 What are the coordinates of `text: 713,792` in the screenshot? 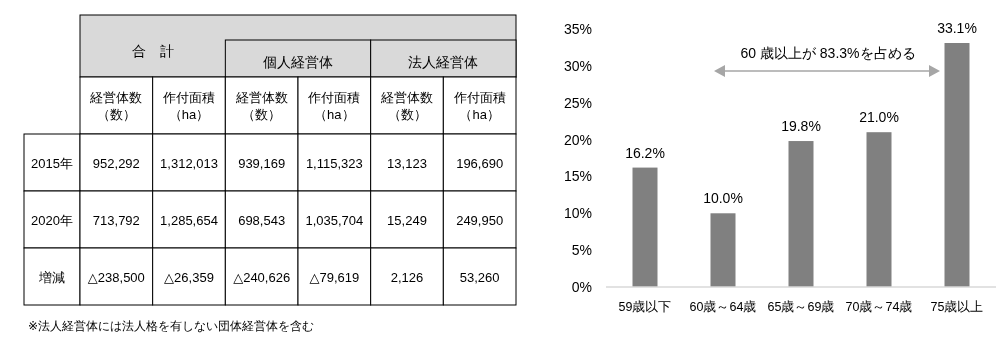 It's located at (116, 219).